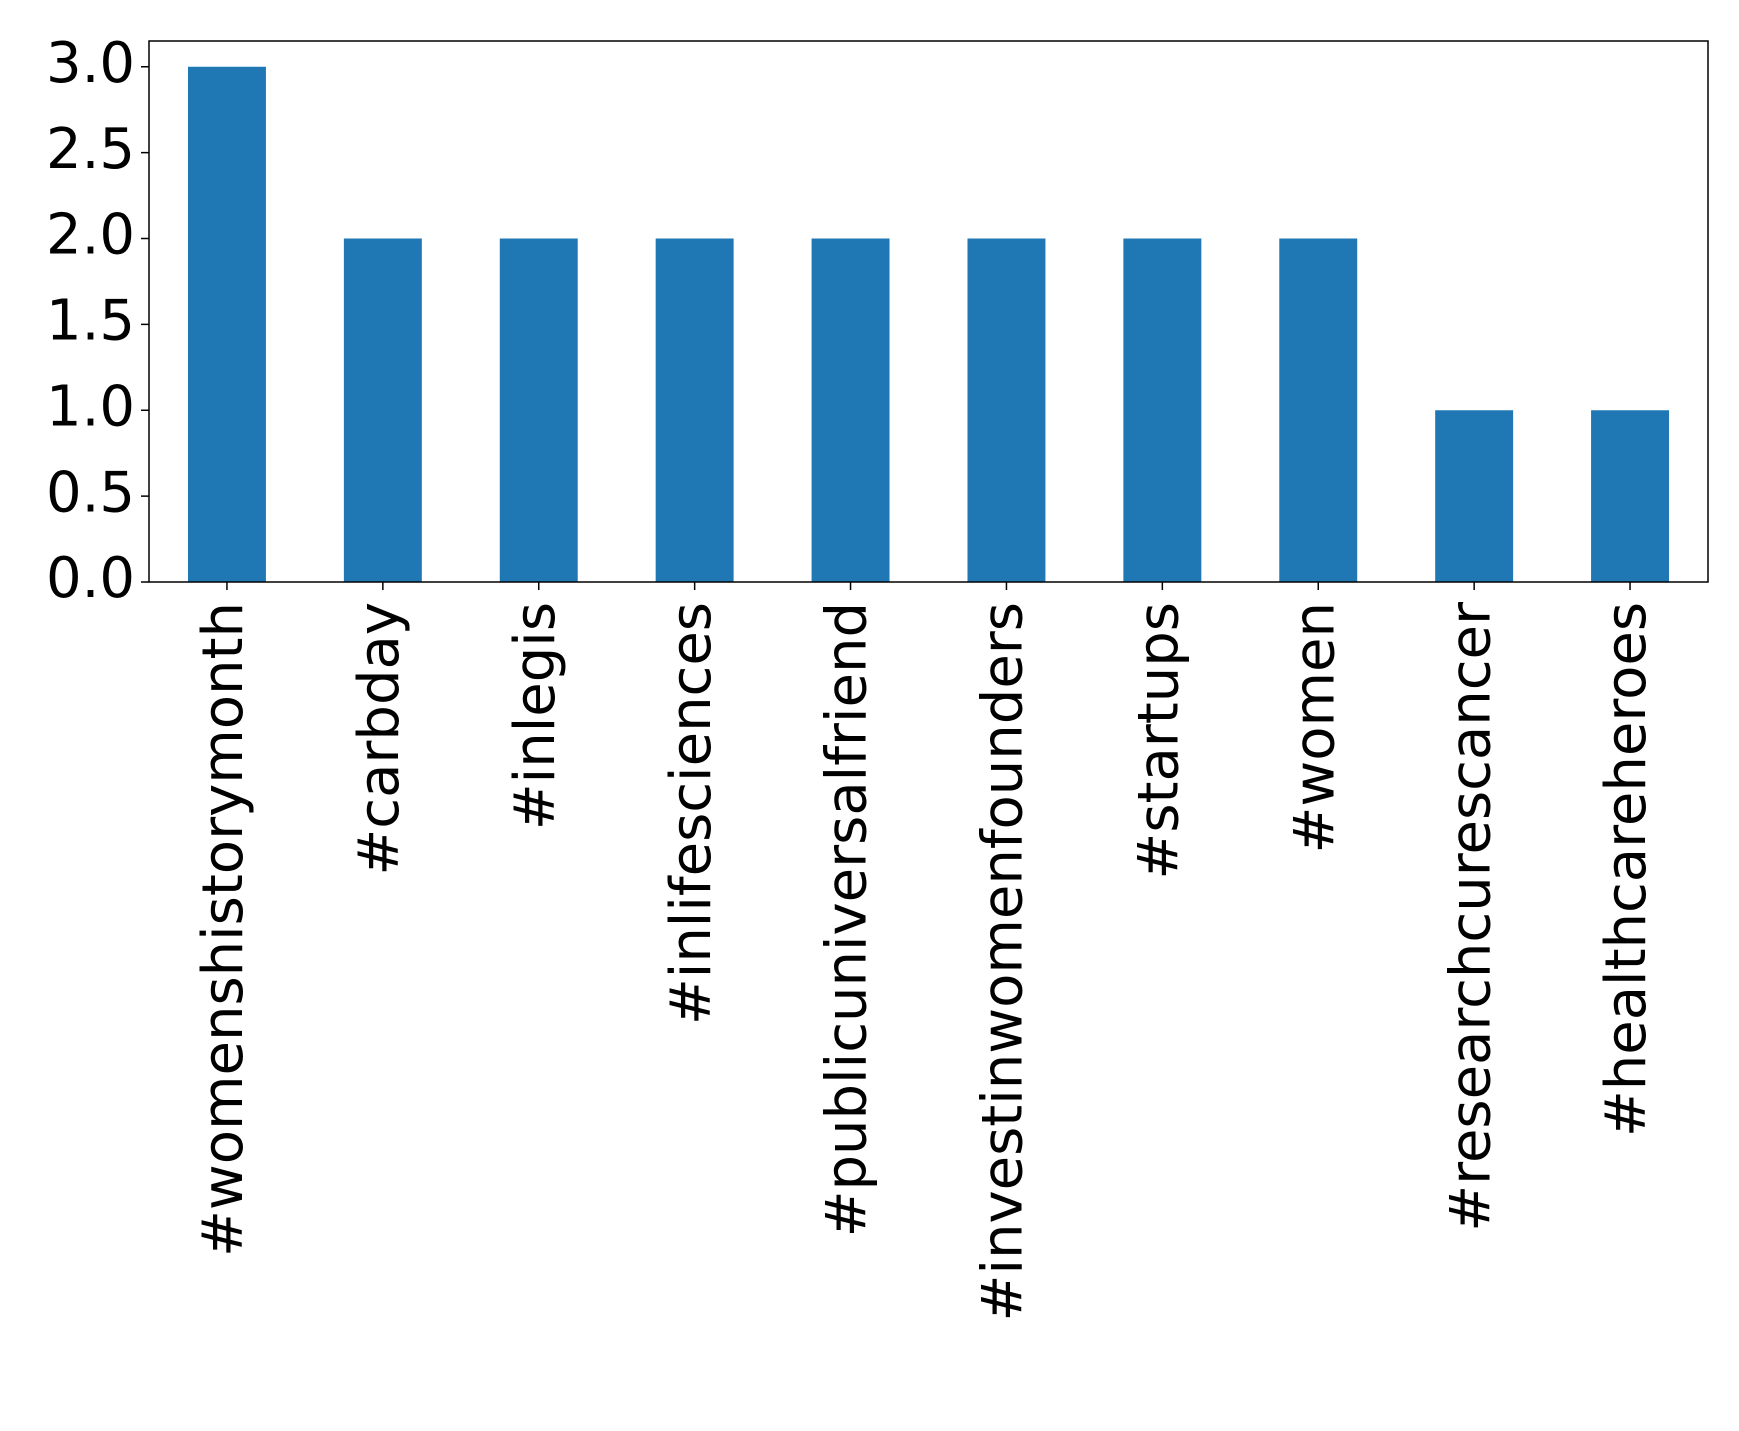 This screenshot has width=1739, height=1431. What do you see at coordinates (535, 716) in the screenshot?
I see `x-tick-label: #inlegis` at bounding box center [535, 716].